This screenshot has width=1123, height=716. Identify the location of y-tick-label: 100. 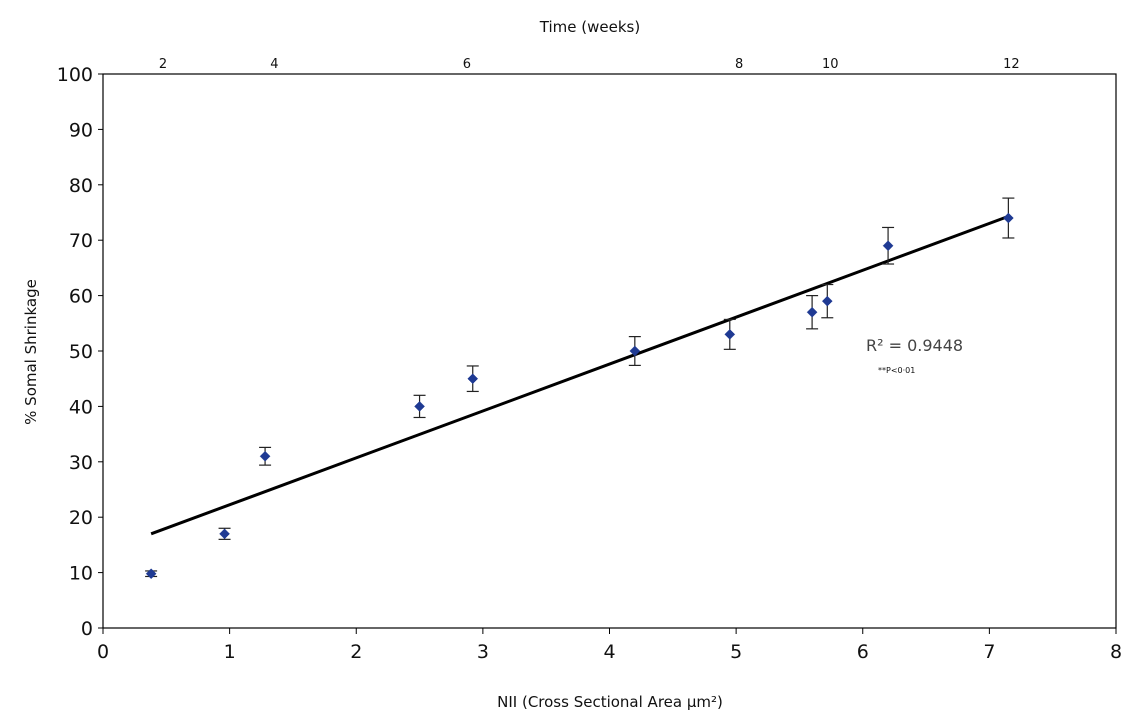
(75, 75).